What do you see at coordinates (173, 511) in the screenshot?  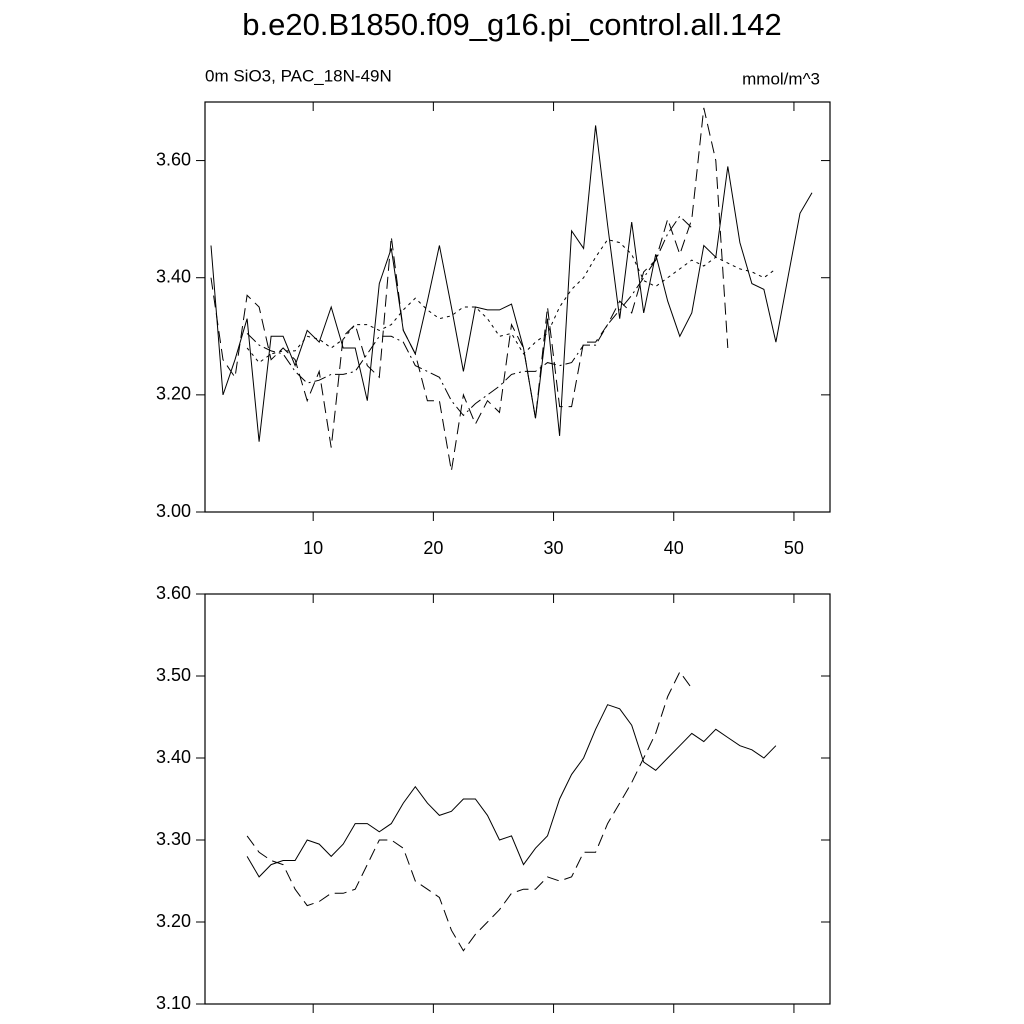 I see `y-tick-label: 3.00` at bounding box center [173, 511].